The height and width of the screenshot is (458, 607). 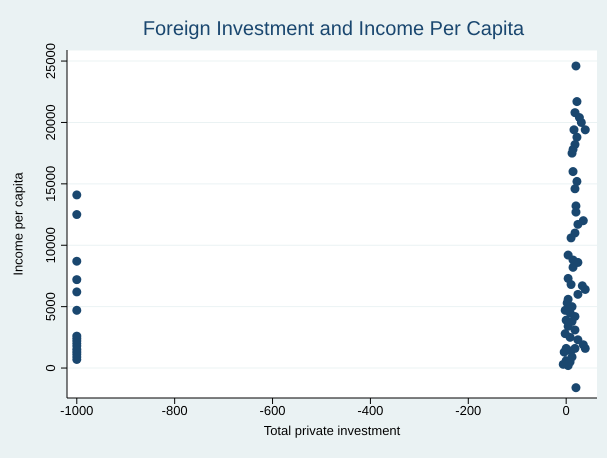 What do you see at coordinates (18, 224) in the screenshot?
I see `y-axis-title: Income per capita` at bounding box center [18, 224].